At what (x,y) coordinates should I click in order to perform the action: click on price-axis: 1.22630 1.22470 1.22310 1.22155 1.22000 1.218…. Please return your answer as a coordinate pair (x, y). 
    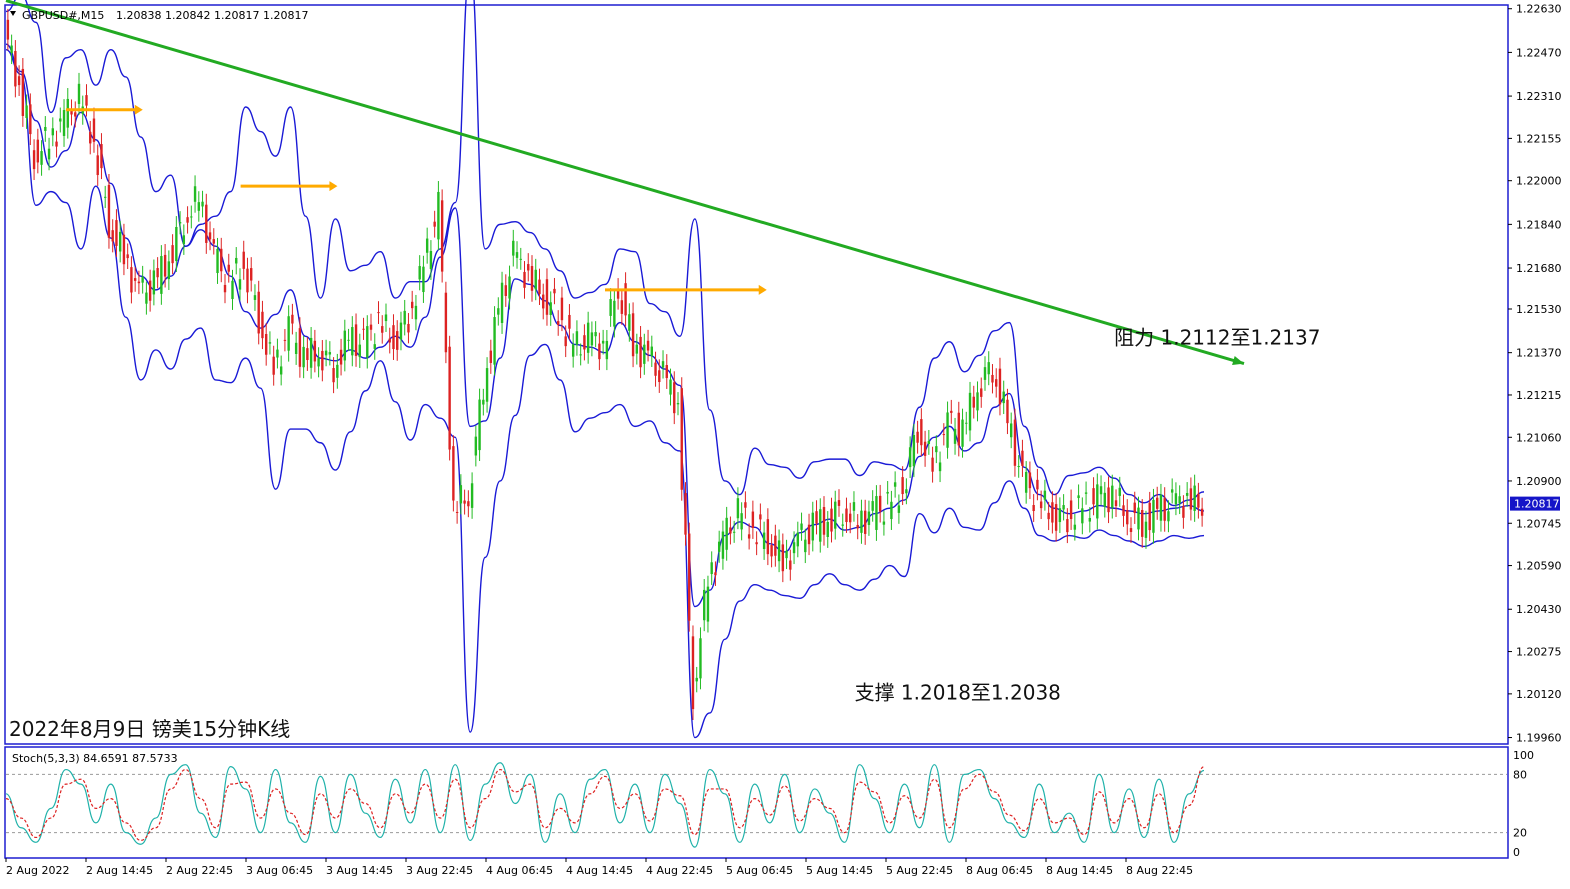
    Looking at the image, I should click on (1535, 374).